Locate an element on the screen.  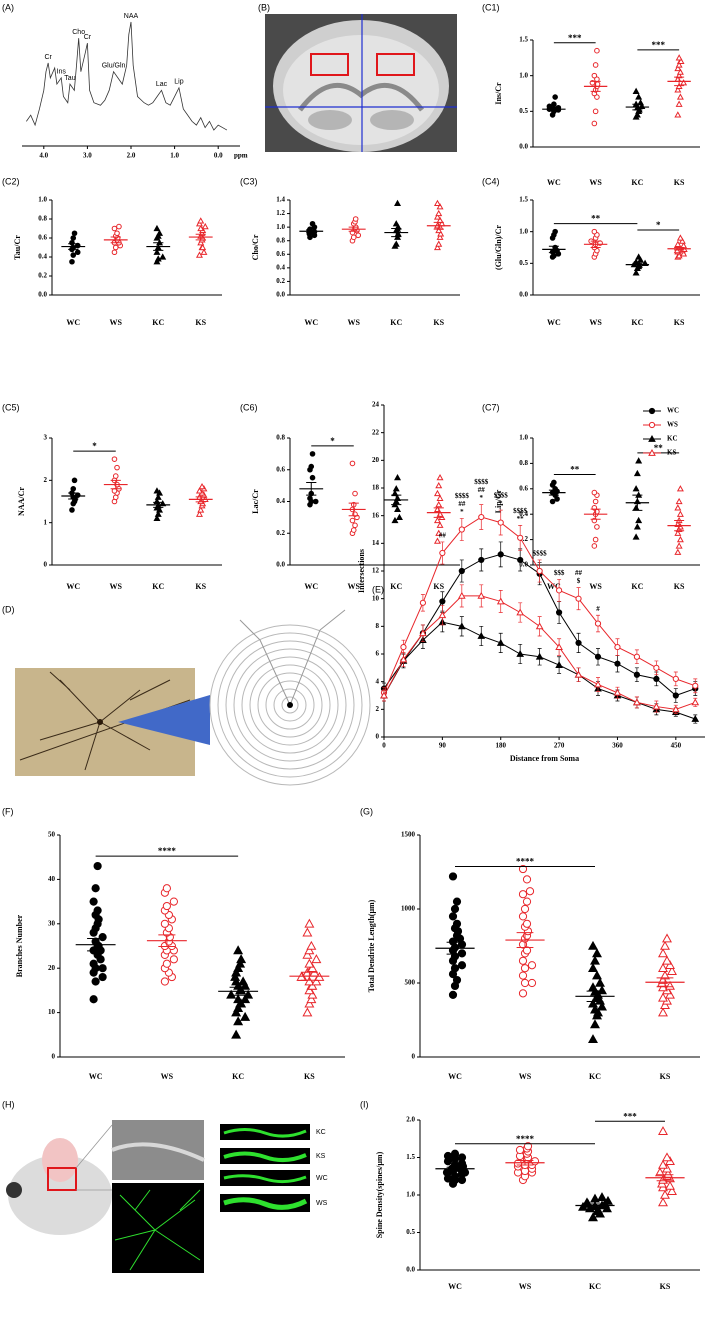
panel-label: (F) is located at coordinates (8, 811).